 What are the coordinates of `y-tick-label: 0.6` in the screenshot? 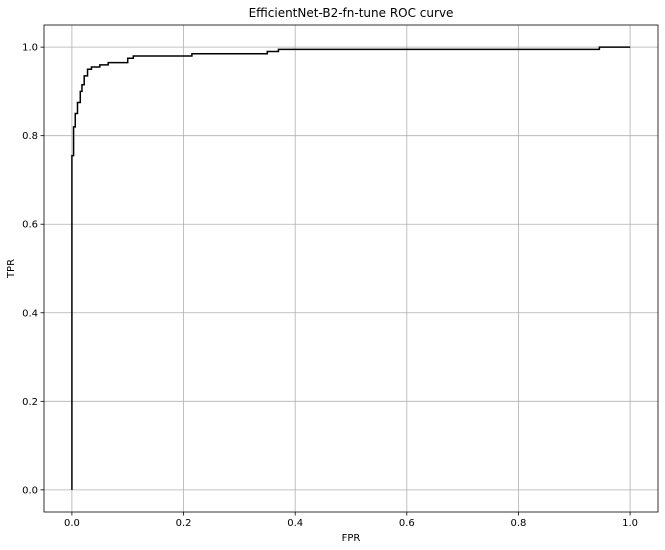 It's located at (30, 225).